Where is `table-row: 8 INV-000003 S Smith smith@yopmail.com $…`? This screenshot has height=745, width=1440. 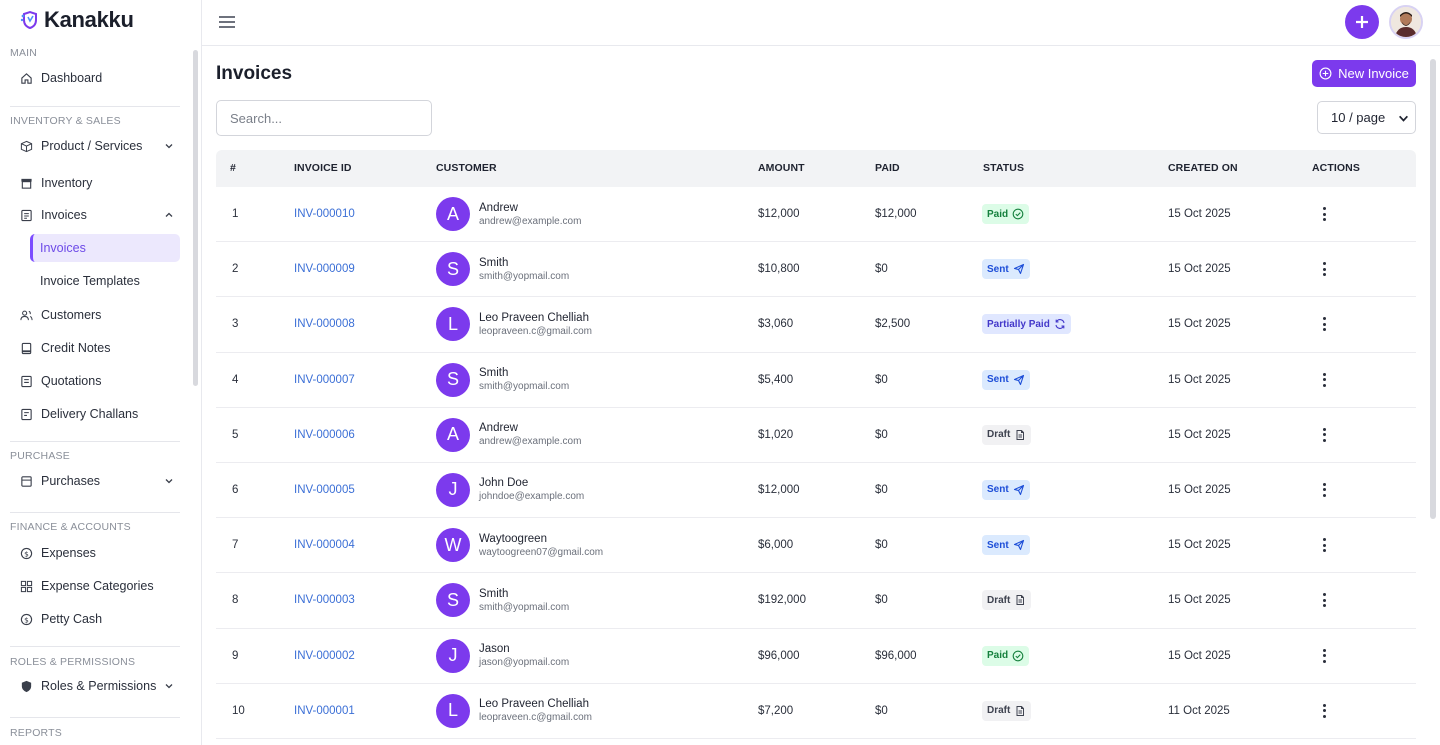 table-row: 8 INV-000003 S Smith smith@yopmail.com $… is located at coordinates (816, 601).